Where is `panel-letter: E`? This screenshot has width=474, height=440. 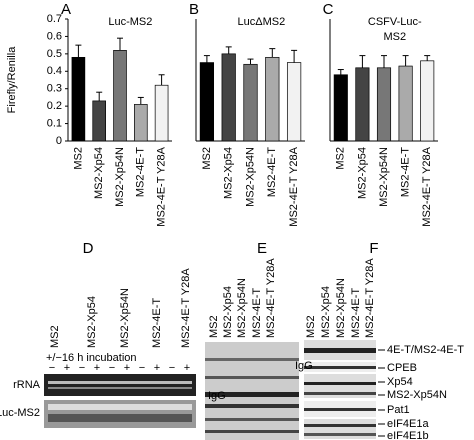 panel-letter: E is located at coordinates (262, 248).